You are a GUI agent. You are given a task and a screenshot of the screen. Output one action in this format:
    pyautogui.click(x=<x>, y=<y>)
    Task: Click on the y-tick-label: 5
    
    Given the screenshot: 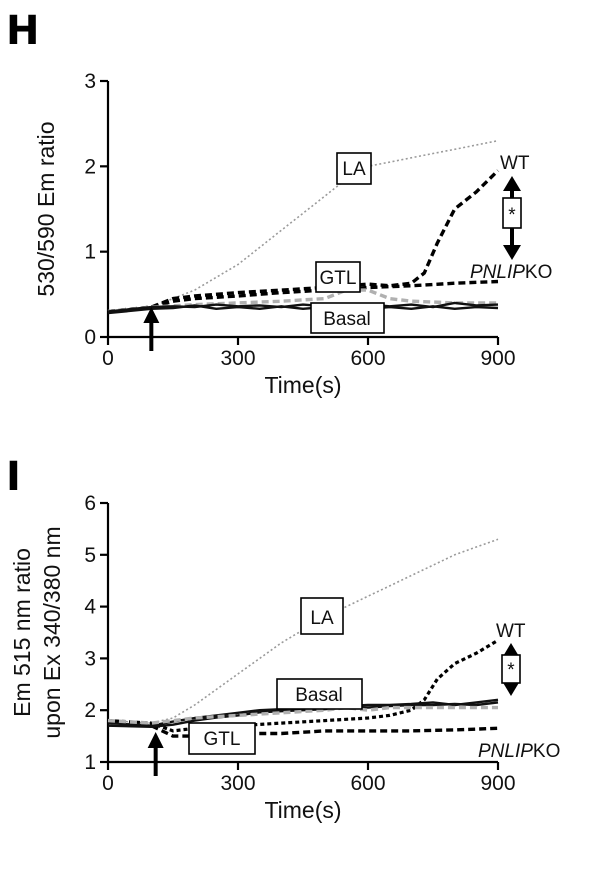 What is the action you would take?
    pyautogui.click(x=90, y=555)
    